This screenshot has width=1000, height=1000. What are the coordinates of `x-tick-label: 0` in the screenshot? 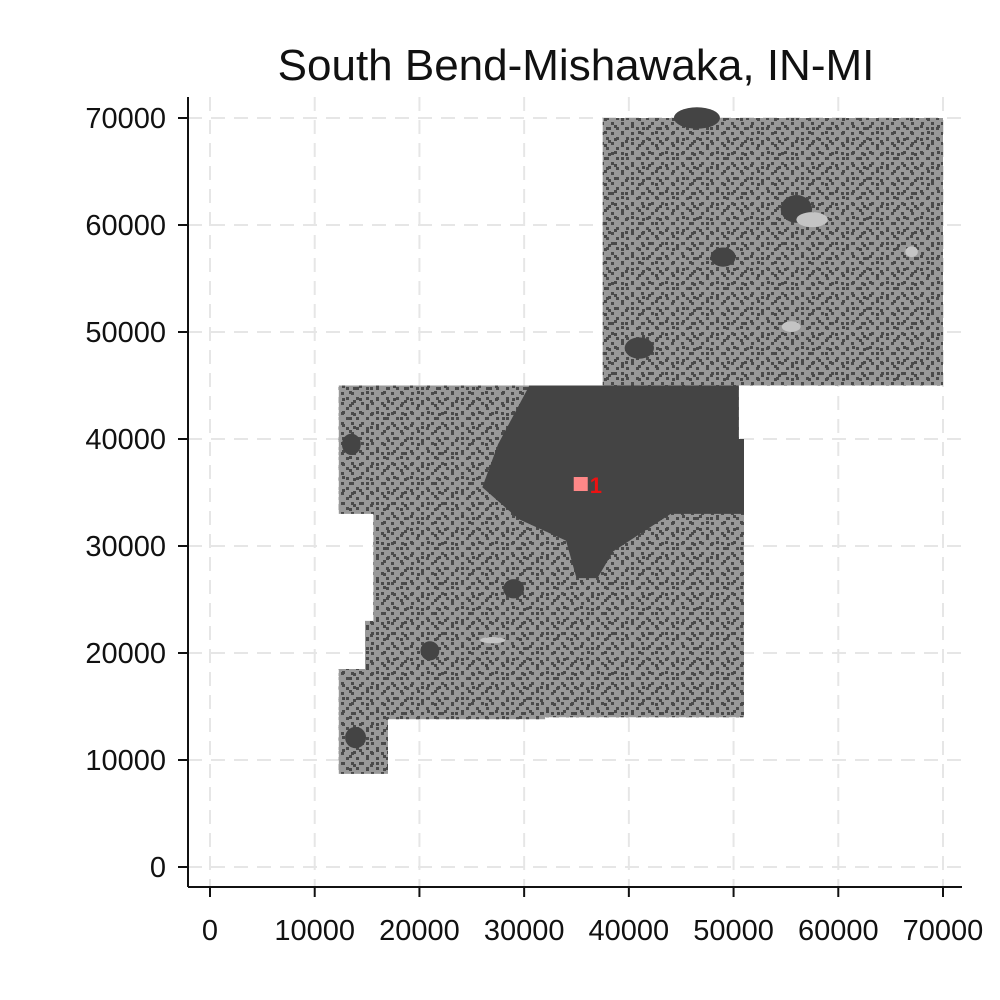 It's located at (210, 931).